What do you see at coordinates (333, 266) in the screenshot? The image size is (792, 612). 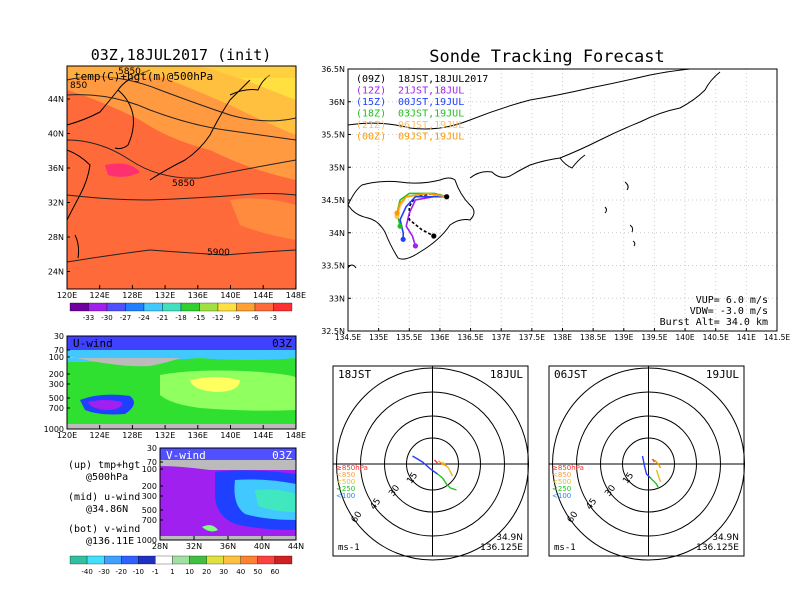 I see `track-lat-label: 33.5N` at bounding box center [333, 266].